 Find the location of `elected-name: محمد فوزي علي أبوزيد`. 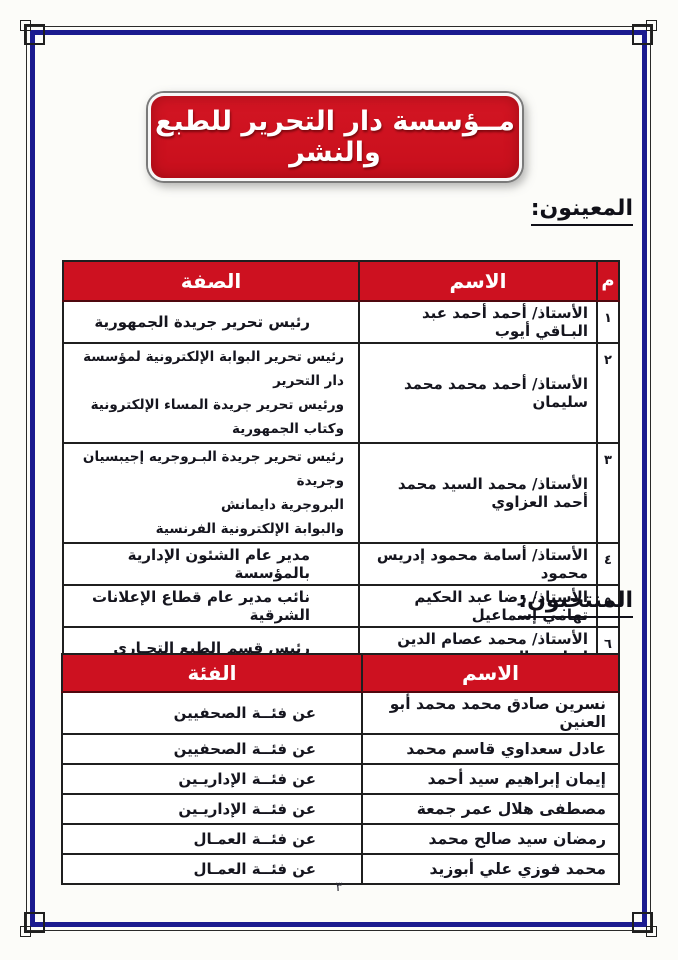

elected-name: محمد فوزي علي أبوزيد is located at coordinates (490, 869).